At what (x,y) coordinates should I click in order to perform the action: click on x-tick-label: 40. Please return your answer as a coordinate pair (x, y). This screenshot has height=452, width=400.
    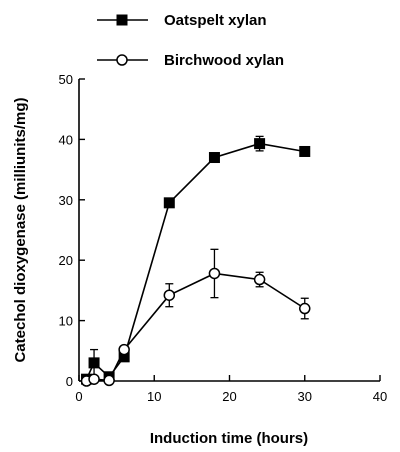
    Looking at the image, I should click on (380, 396).